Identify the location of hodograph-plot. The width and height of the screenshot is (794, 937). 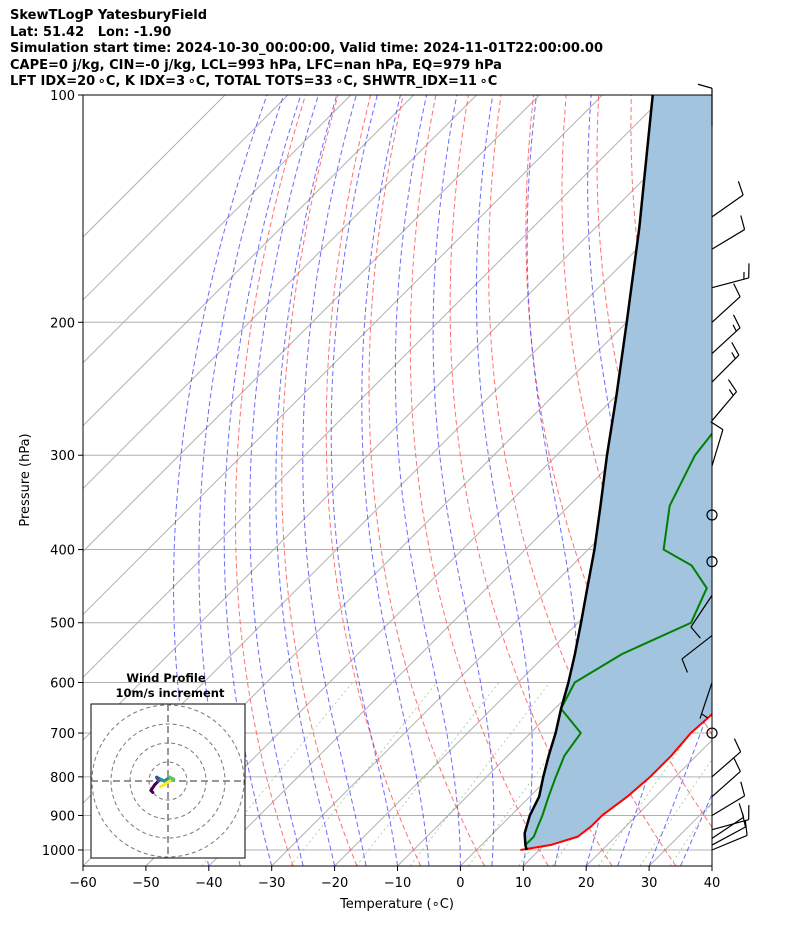
(168, 781).